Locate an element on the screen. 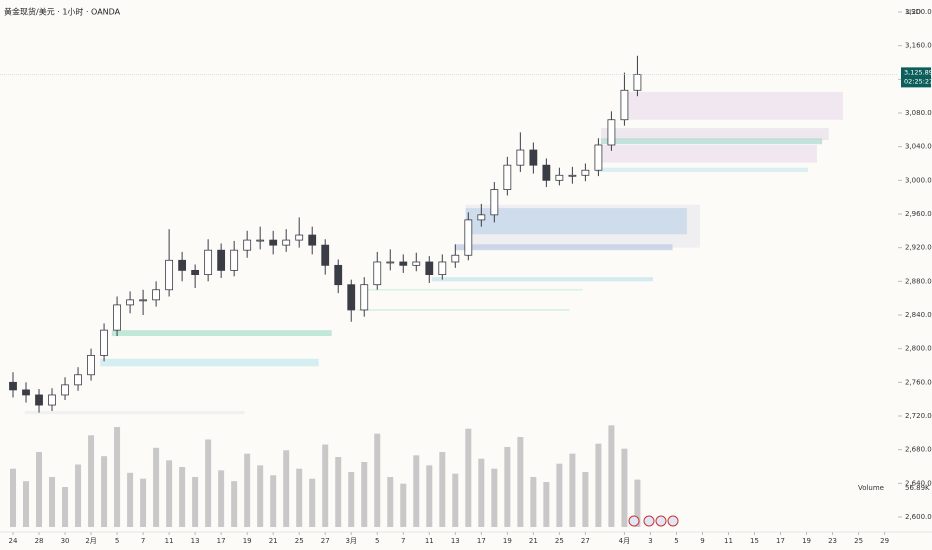 This screenshot has width=932, height=550. y-tick-label: 2,600.000 is located at coordinates (918, 517).